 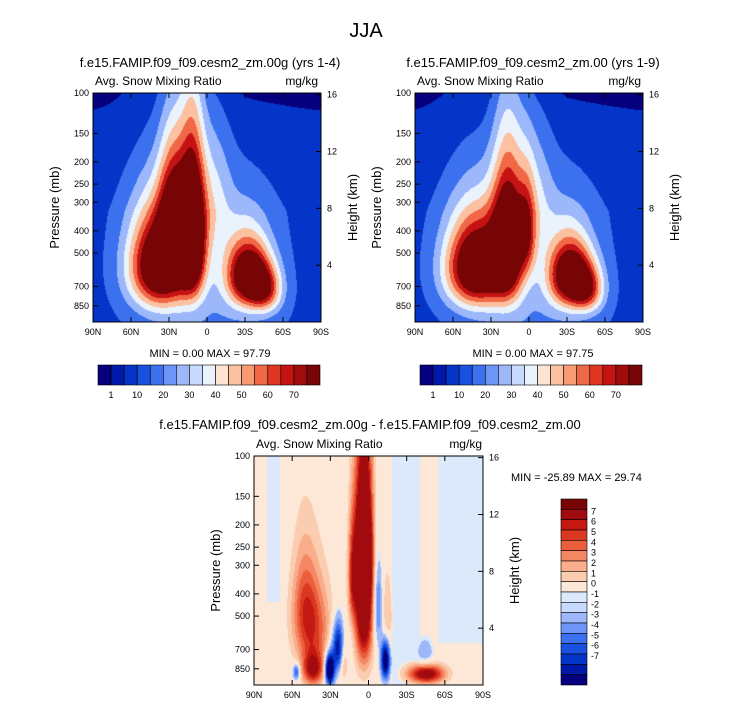 I want to click on colorbar-label: -5, so click(x=595, y=635).